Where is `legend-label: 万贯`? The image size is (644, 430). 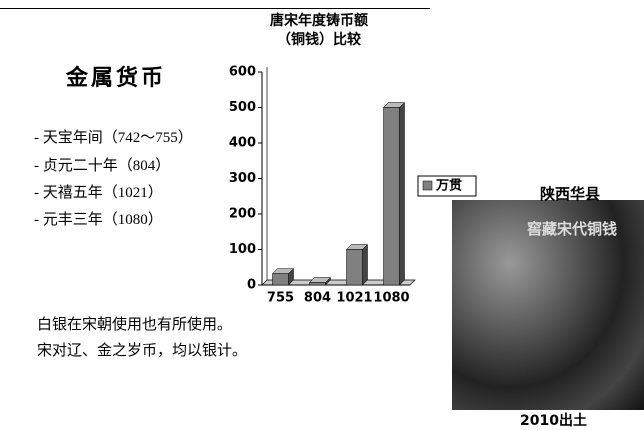 legend-label: 万贯 is located at coordinates (448, 186).